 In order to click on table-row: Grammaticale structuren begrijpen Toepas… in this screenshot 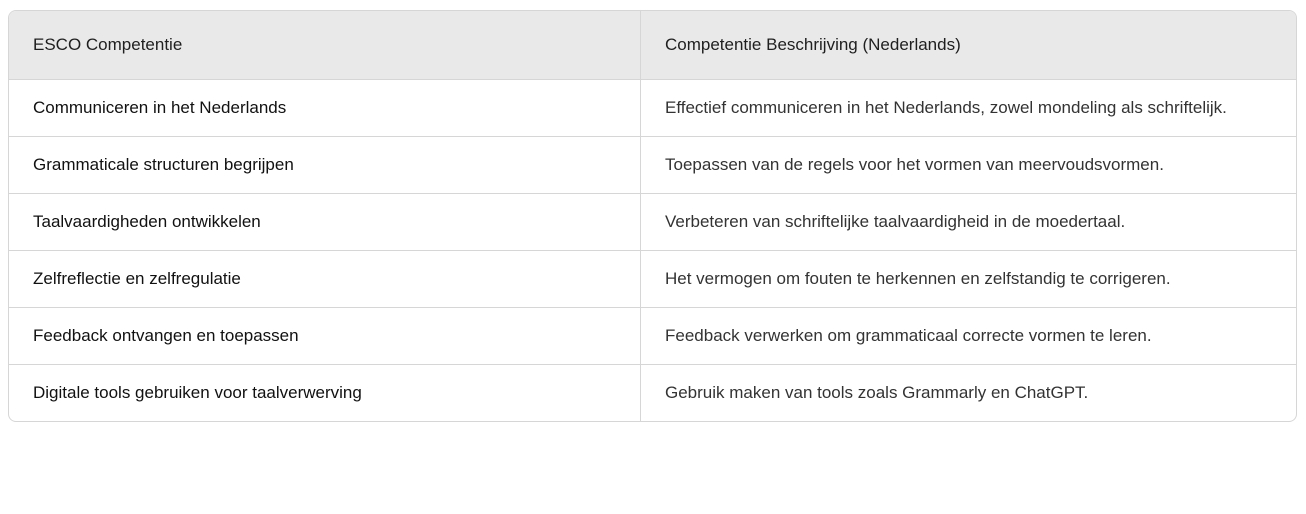, I will do `click(652, 165)`.